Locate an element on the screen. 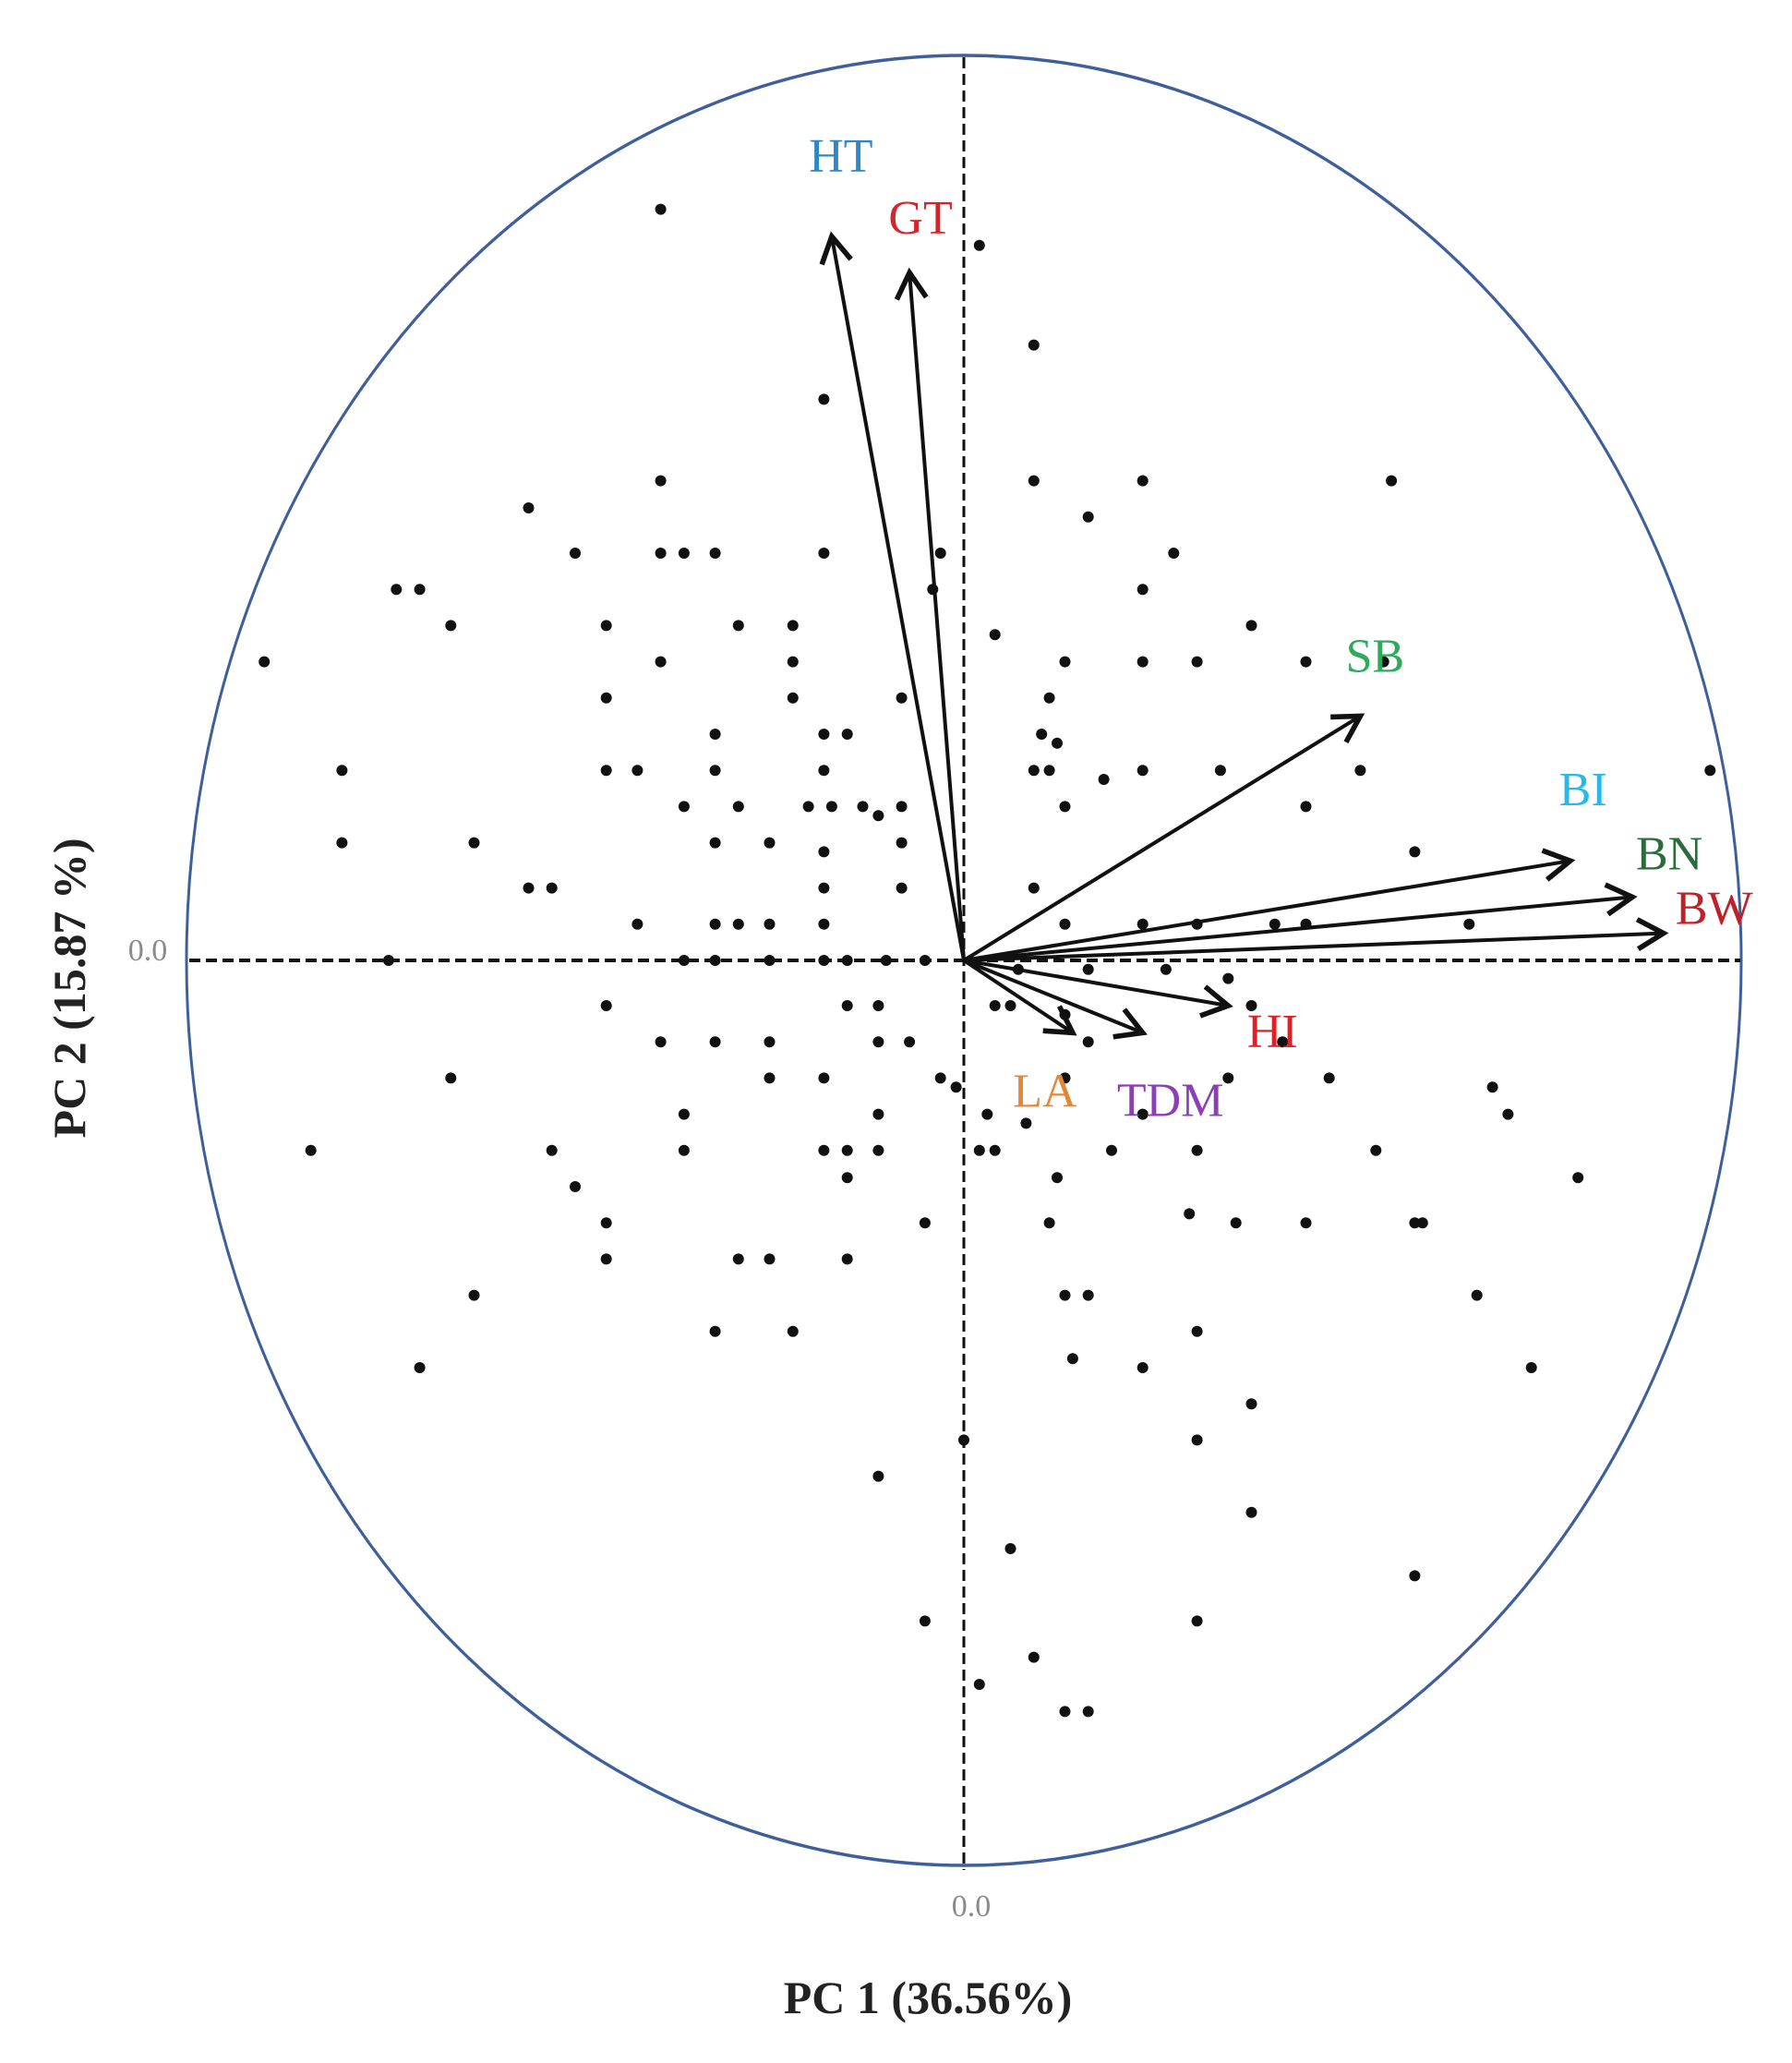 The image size is (1792, 2063). vector-bi is located at coordinates (1269, 905).